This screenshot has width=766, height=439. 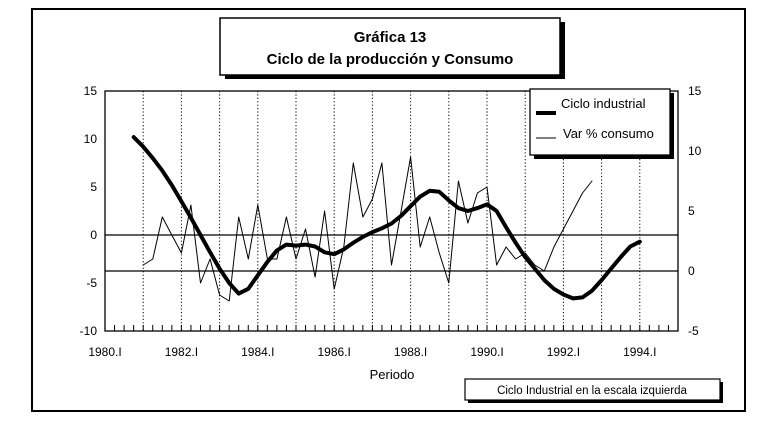 What do you see at coordinates (693, 331) in the screenshot?
I see `y-right-tick-label: -5` at bounding box center [693, 331].